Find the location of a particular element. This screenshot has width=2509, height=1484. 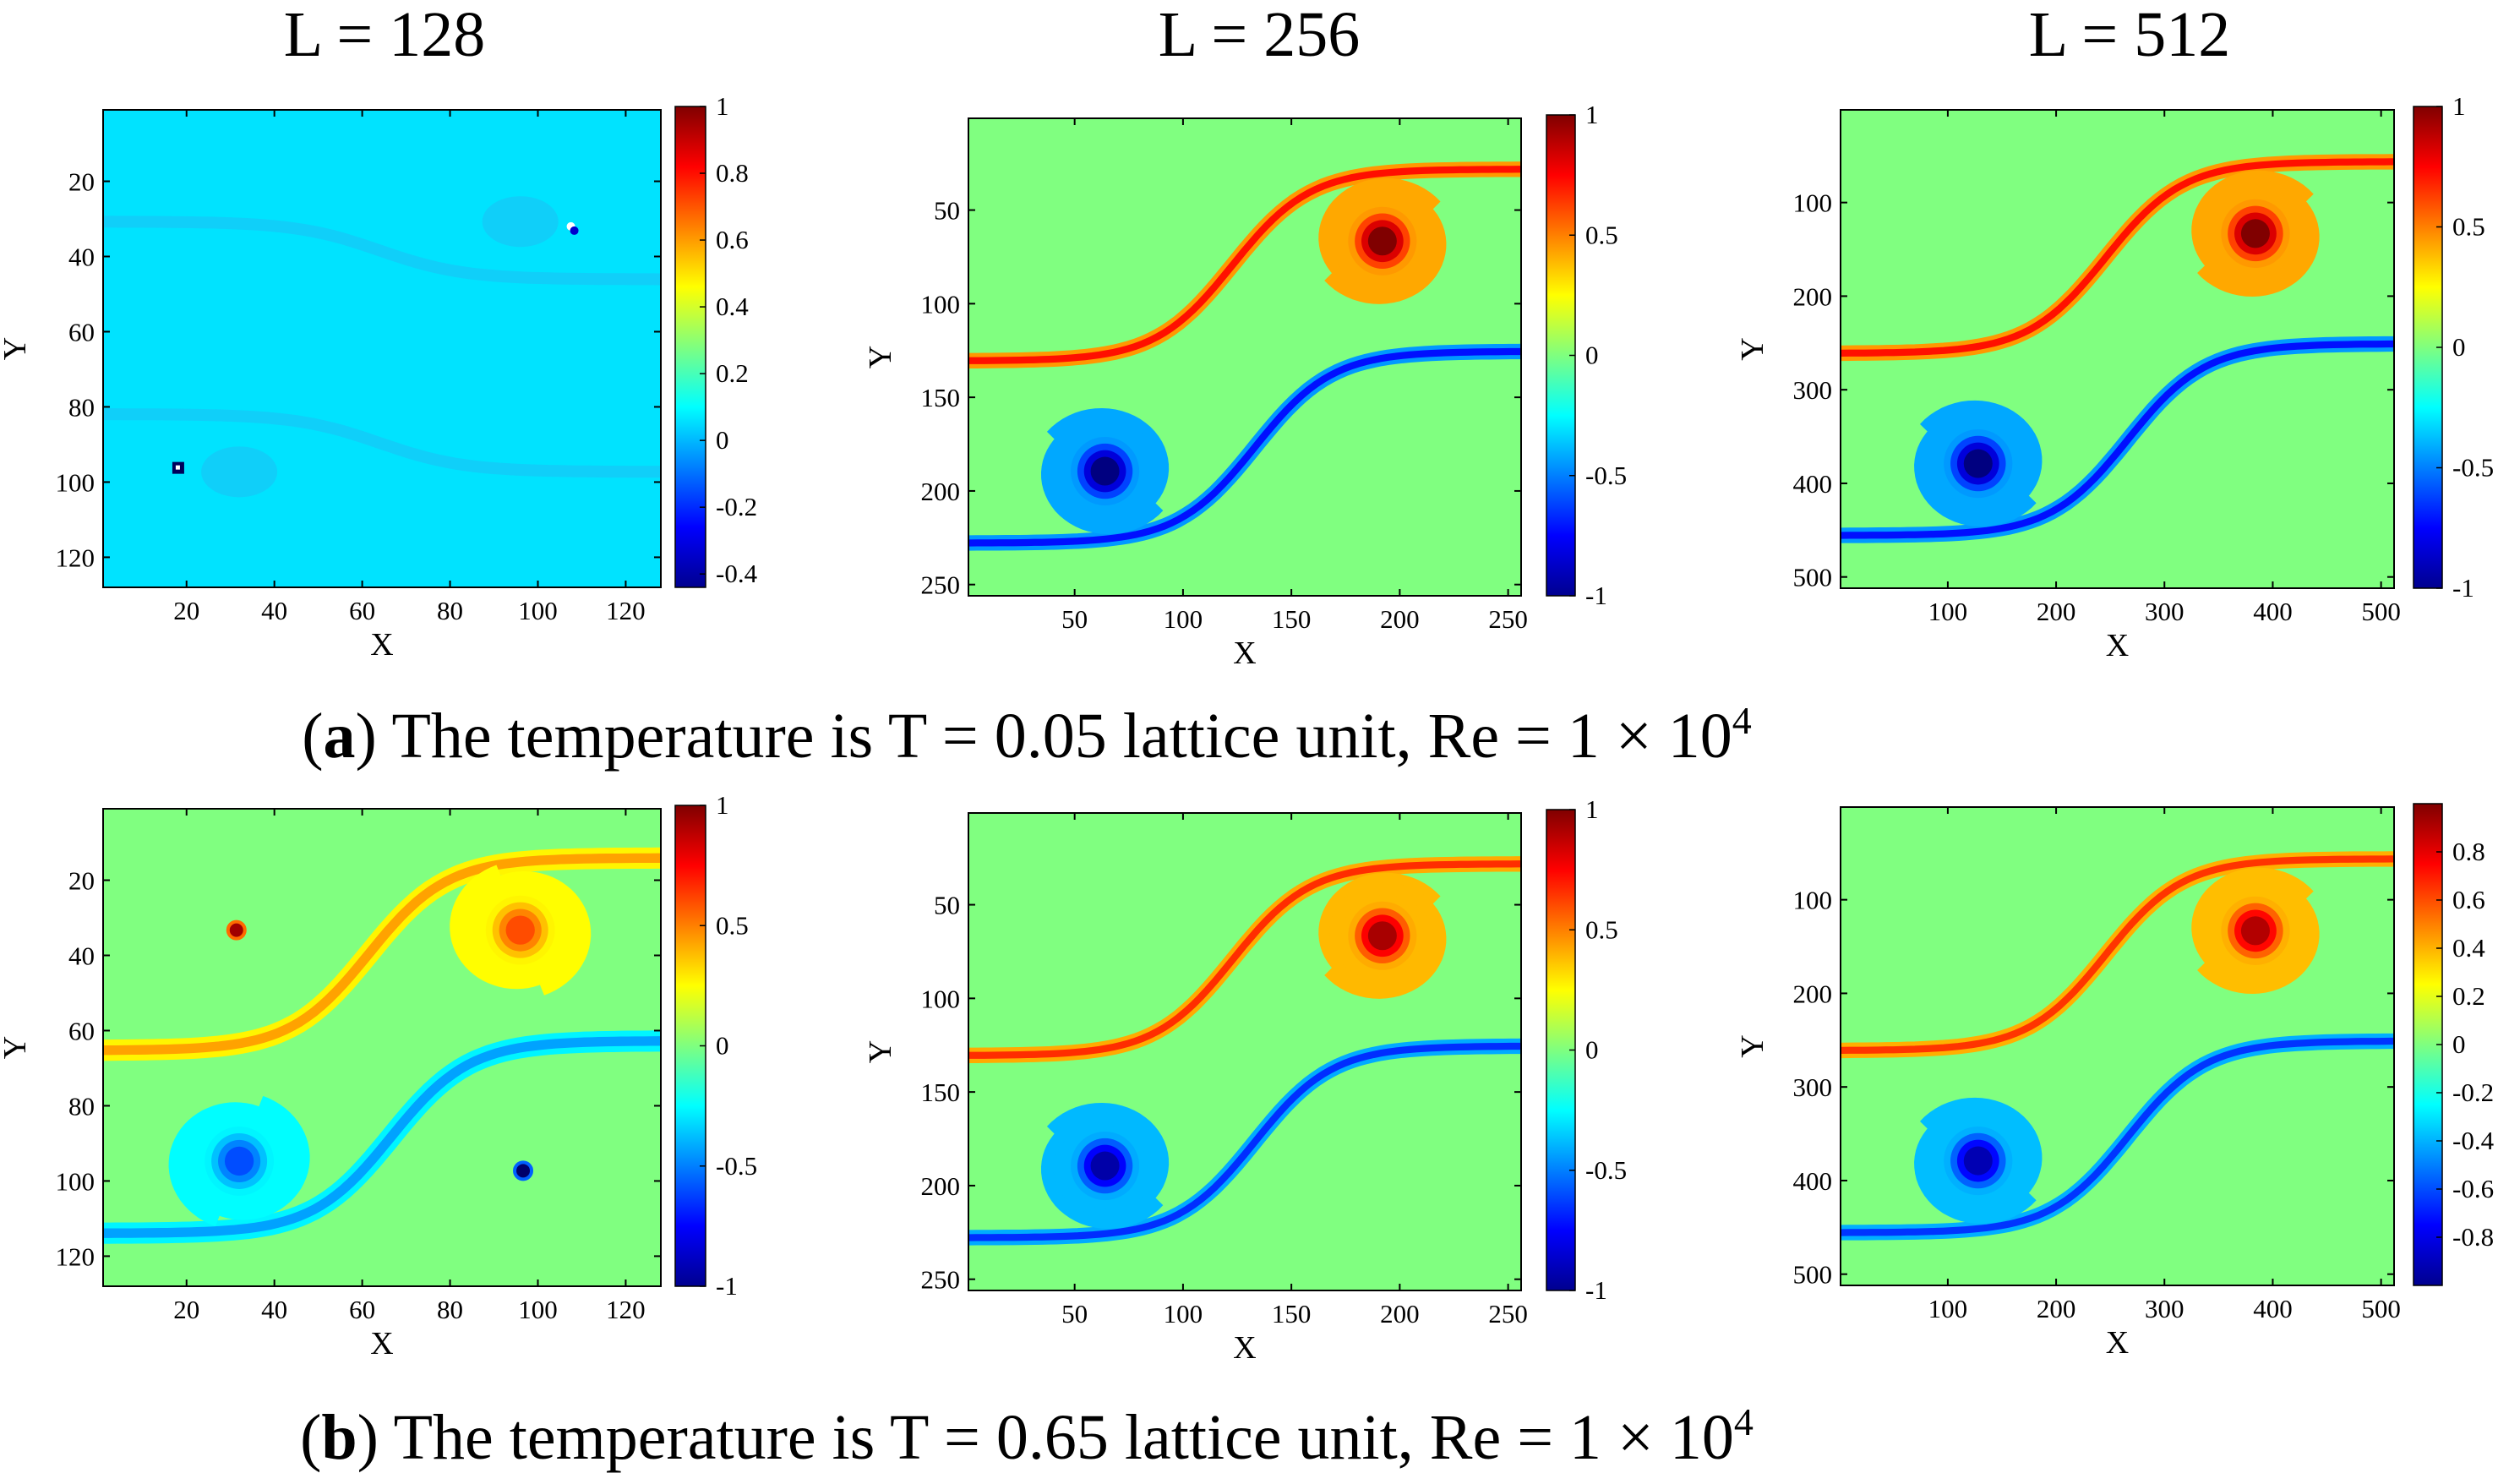

x-tick-label: 500 is located at coordinates (2381, 1308).